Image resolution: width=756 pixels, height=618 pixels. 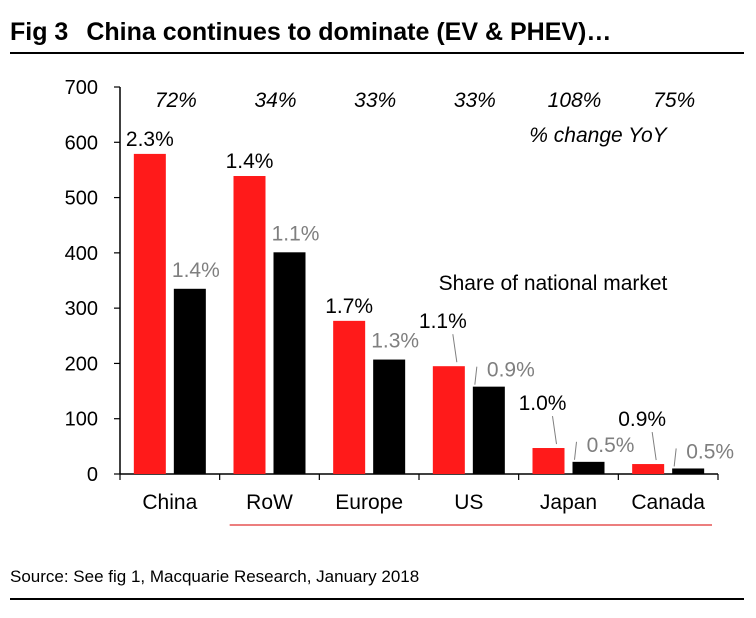 What do you see at coordinates (468, 502) in the screenshot?
I see `x-tick-label: US` at bounding box center [468, 502].